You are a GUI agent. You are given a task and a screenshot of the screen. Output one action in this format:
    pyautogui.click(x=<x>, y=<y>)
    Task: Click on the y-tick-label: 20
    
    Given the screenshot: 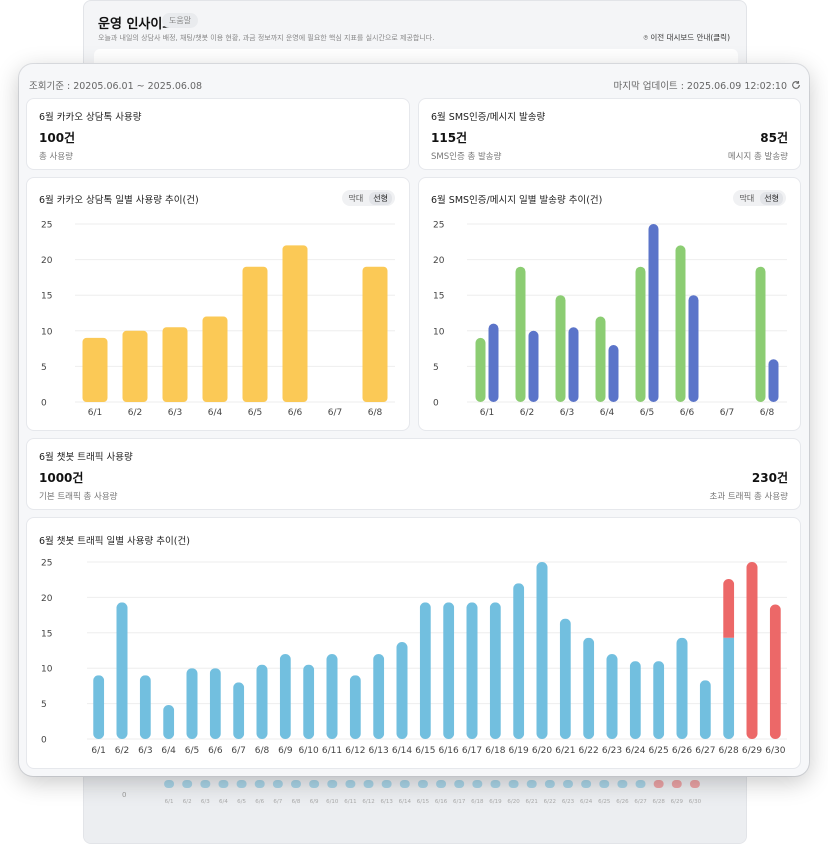 What is the action you would take?
    pyautogui.click(x=439, y=261)
    